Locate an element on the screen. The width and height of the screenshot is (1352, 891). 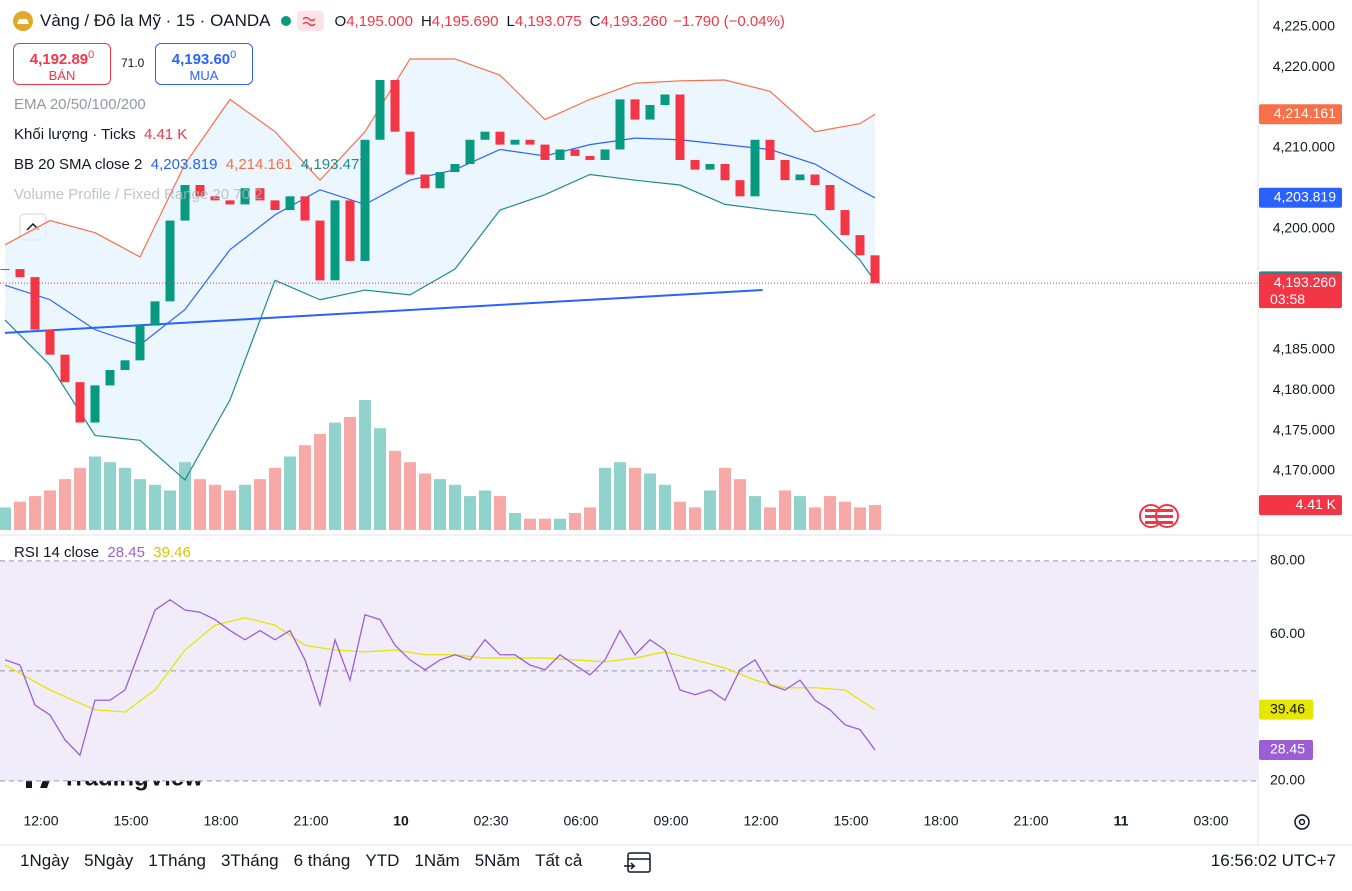
ohlc-item: O4,195.000 is located at coordinates (374, 21).